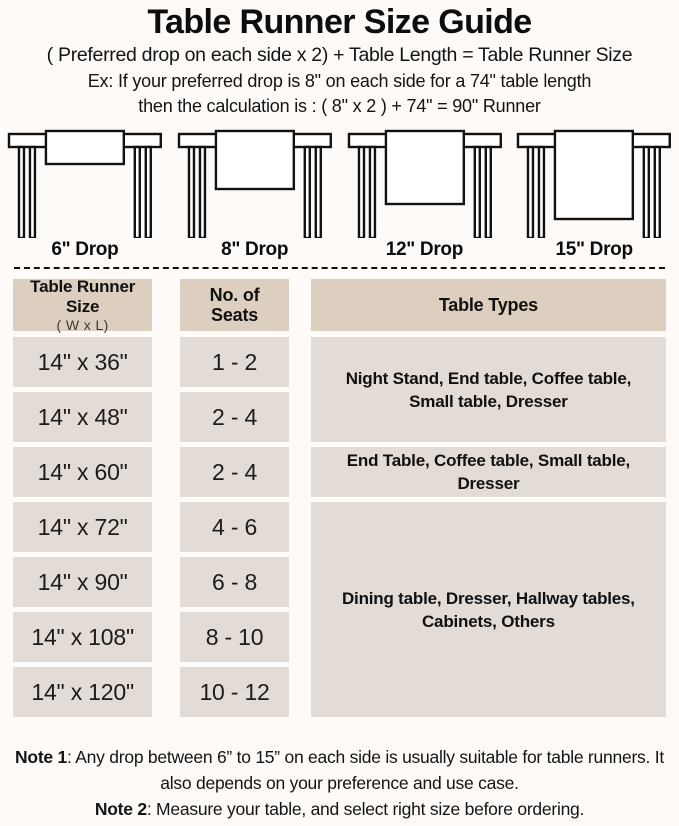 The image size is (679, 826). I want to click on drop-diagram-8in, so click(255, 182).